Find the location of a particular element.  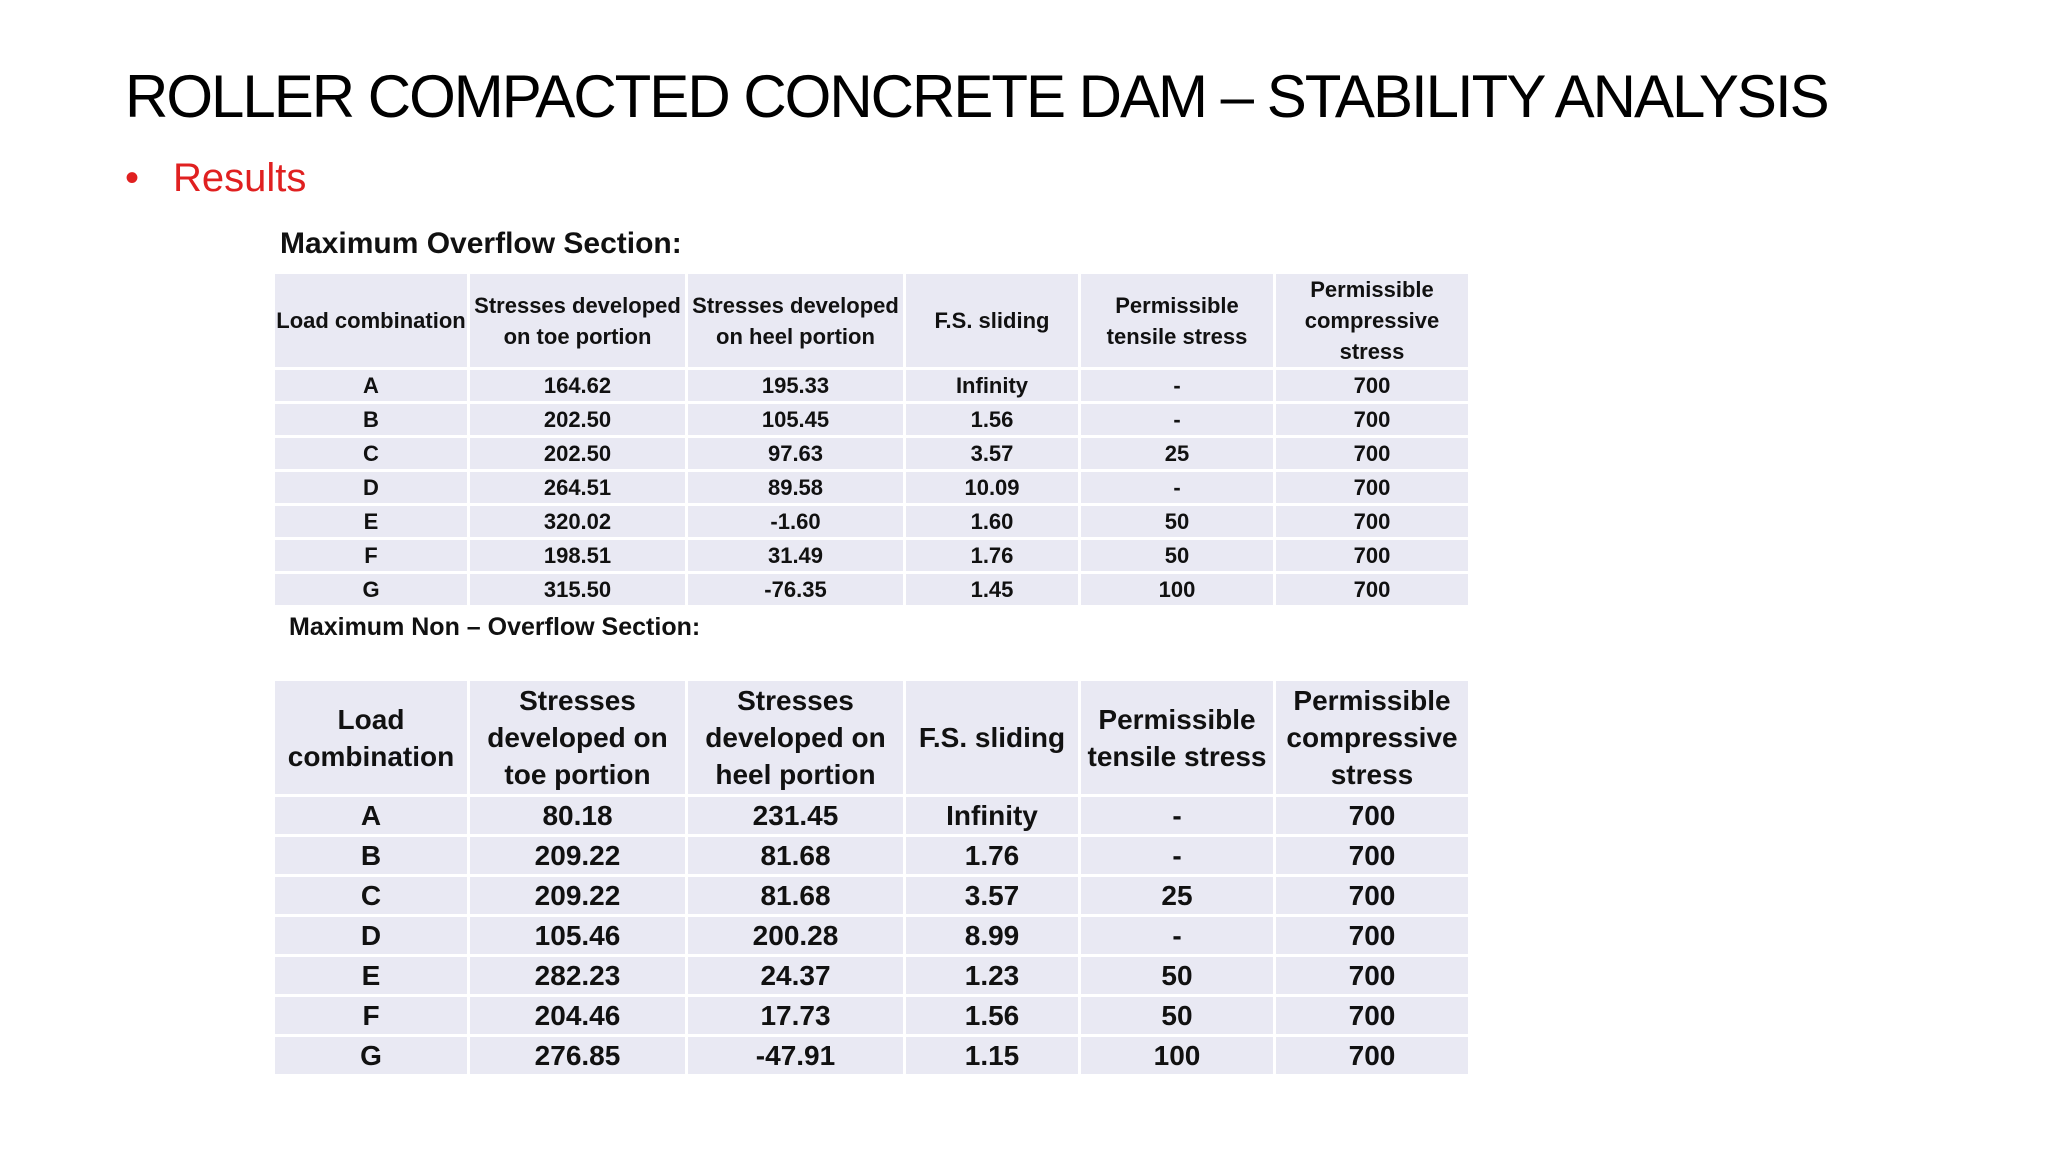

table-row: D 105.46 200.28 8.99 - 700 is located at coordinates (871, 935).